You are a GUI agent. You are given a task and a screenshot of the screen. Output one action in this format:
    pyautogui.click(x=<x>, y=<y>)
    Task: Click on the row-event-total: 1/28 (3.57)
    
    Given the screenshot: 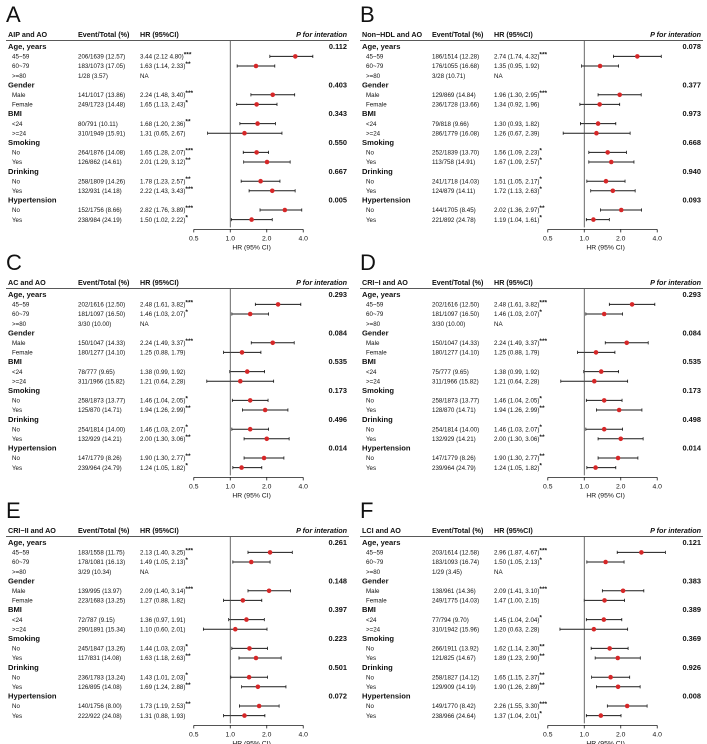 What is the action you would take?
    pyautogui.click(x=93, y=76)
    